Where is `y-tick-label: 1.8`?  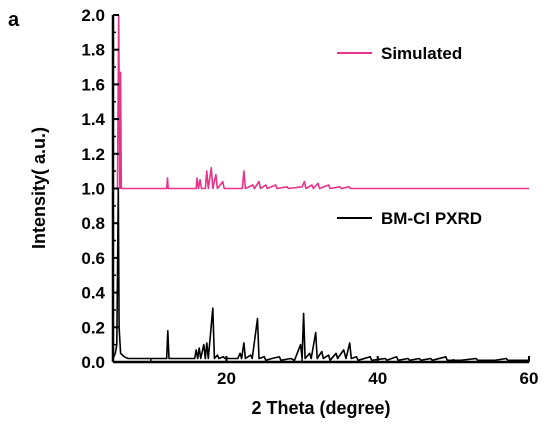
y-tick-label: 1.8 is located at coordinates (93, 50).